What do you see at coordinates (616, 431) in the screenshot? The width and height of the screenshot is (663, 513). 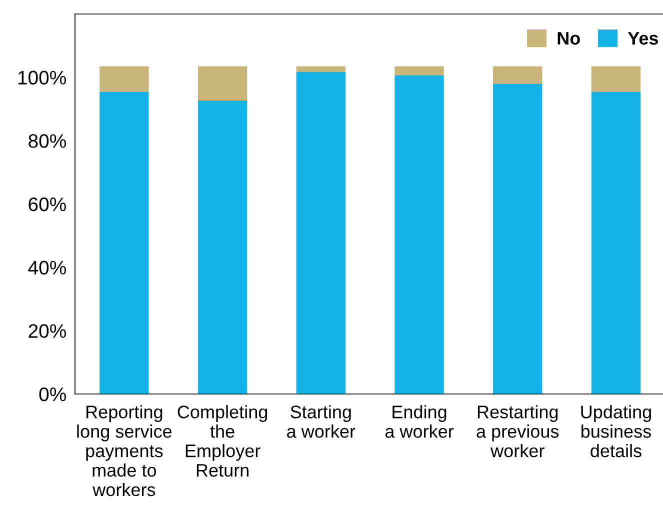 I see `x-tick-label: Updating business details` at bounding box center [616, 431].